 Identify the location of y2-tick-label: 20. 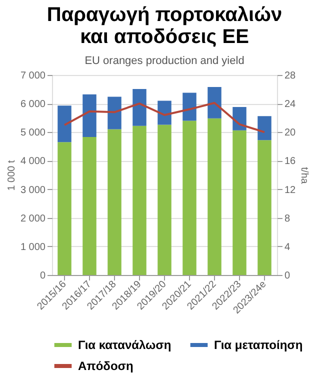
(290, 133).